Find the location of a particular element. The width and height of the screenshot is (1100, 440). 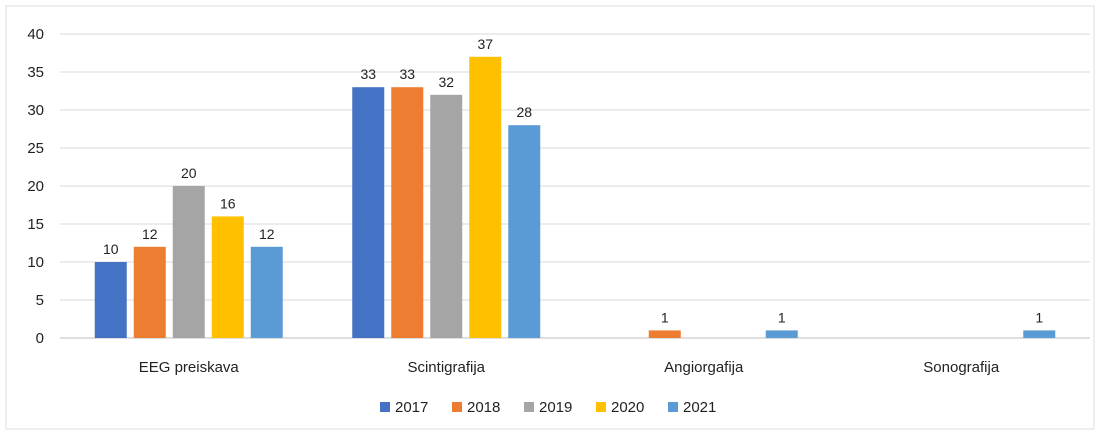

y-axis-ticks: 0 5 10 15 20 25 30 35 40 is located at coordinates (35, 186).